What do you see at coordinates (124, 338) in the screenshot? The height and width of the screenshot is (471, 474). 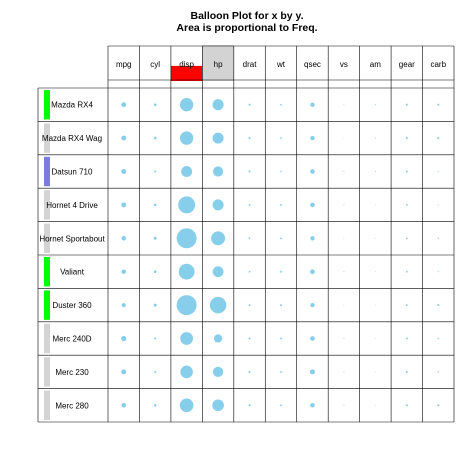 I see `balloon-merc-240d-mpg` at bounding box center [124, 338].